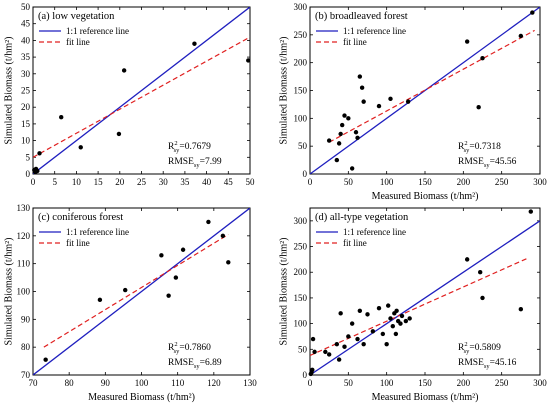  What do you see at coordinates (362, 217) in the screenshot?
I see `panel-label: (d) all-type vegetation` at bounding box center [362, 217].